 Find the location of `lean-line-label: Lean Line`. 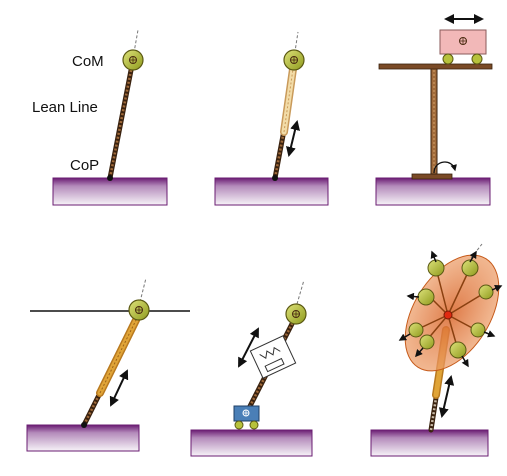

lean-line-label: Lean Line is located at coordinates (65, 107).